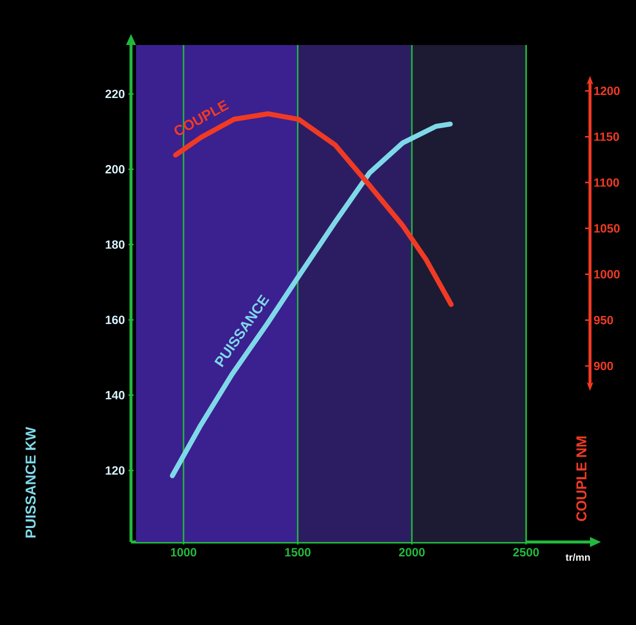  Describe the element at coordinates (603, 320) in the screenshot. I see `y2-tick-label: 950` at that location.